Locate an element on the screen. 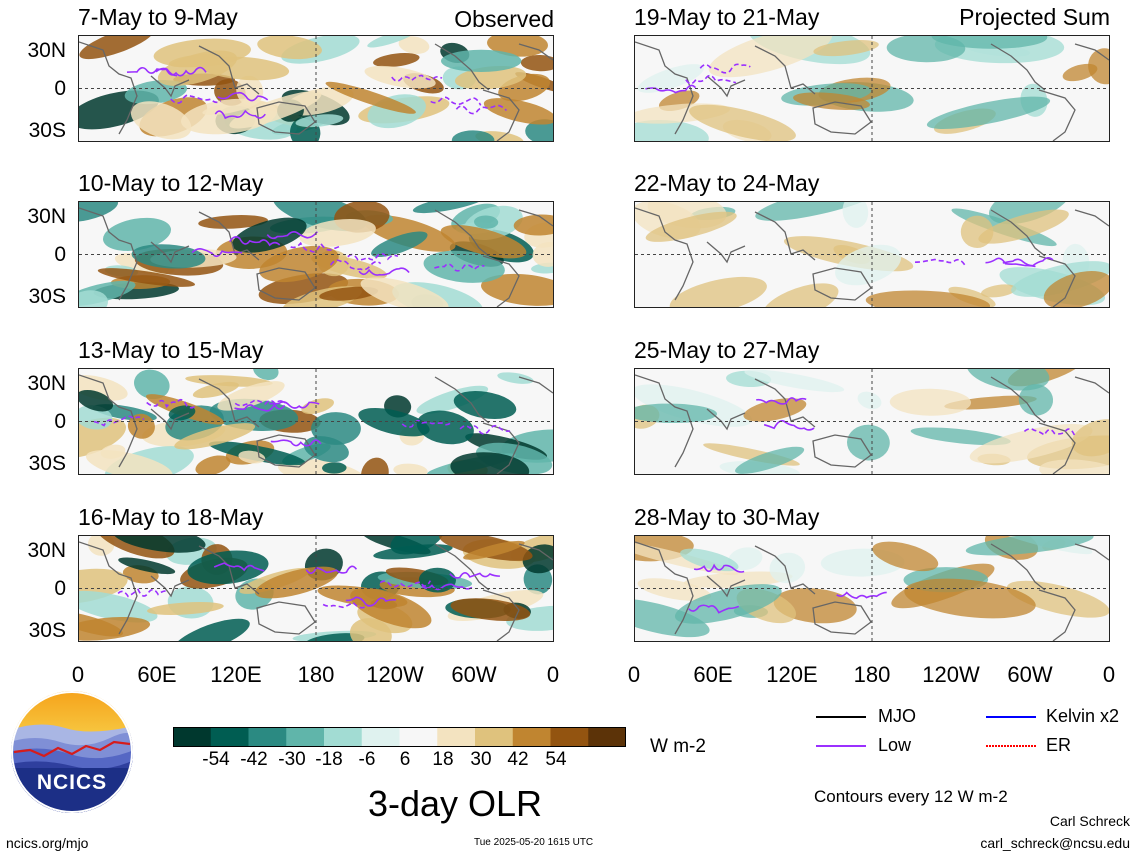 This screenshot has width=1135, height=856. panel-title: 16-May to 18-May is located at coordinates (171, 517).